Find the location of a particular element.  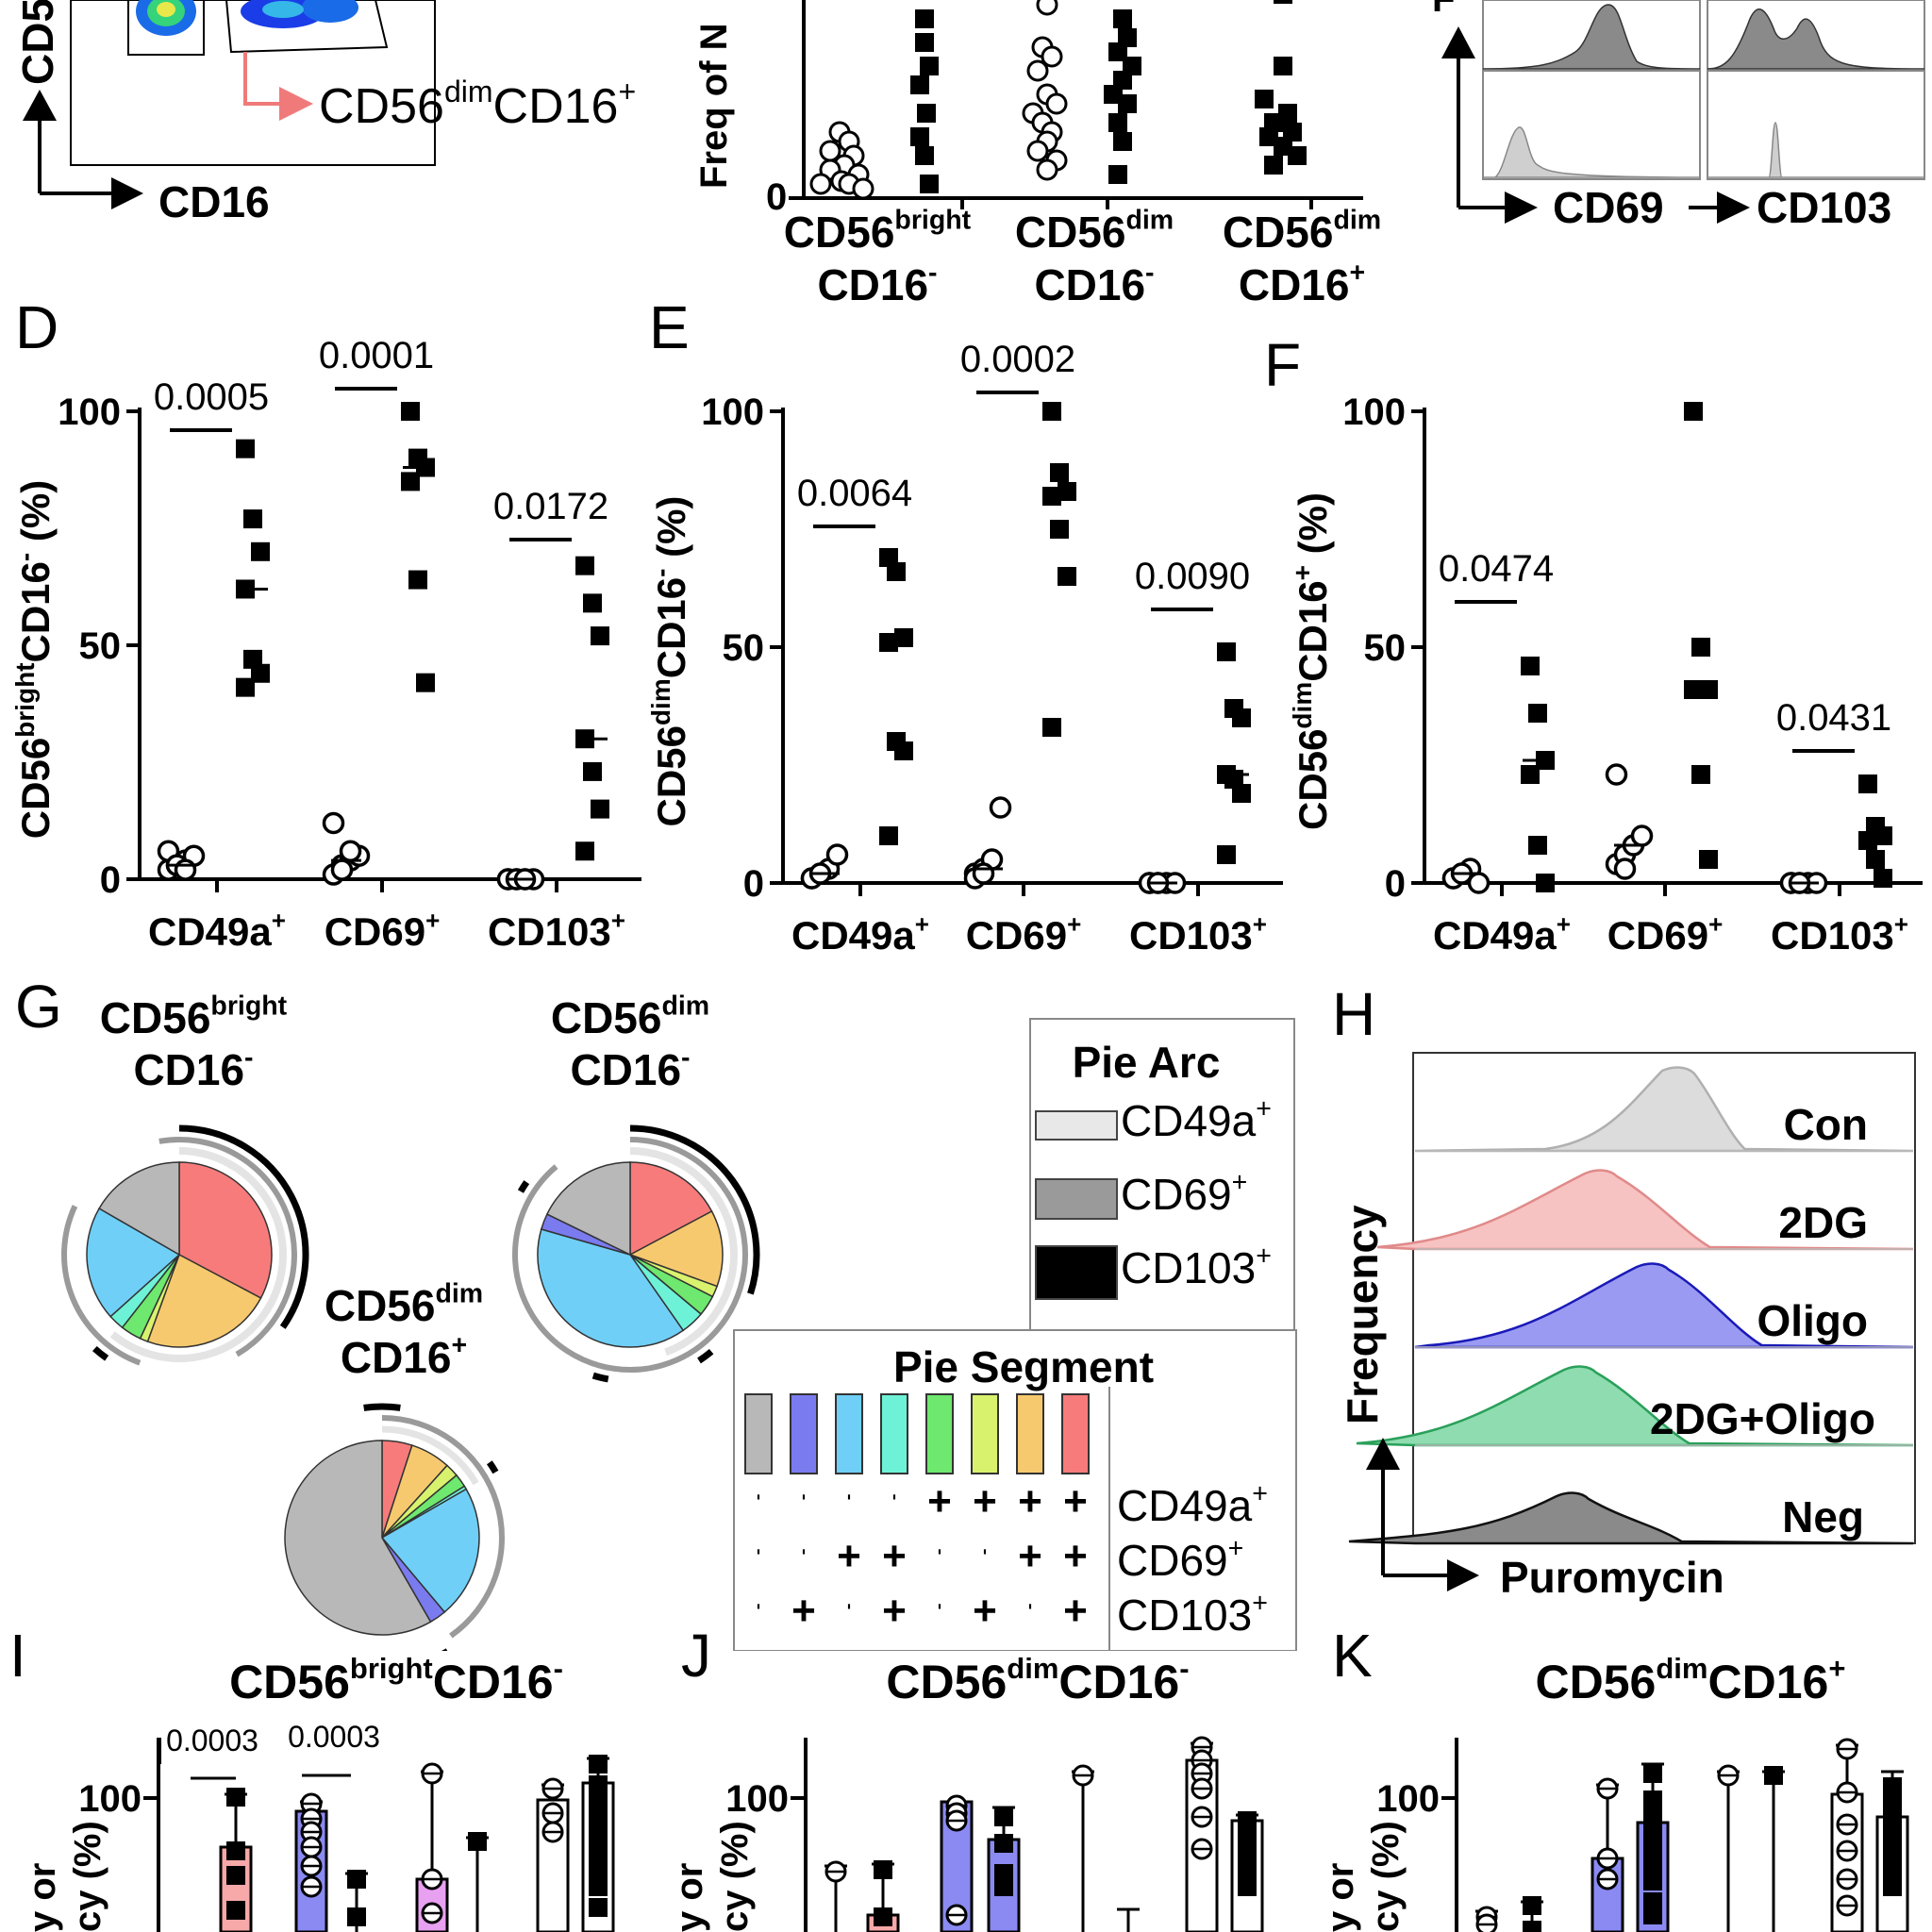

x-axis-label-cd103: CD103 is located at coordinates (1824, 208).